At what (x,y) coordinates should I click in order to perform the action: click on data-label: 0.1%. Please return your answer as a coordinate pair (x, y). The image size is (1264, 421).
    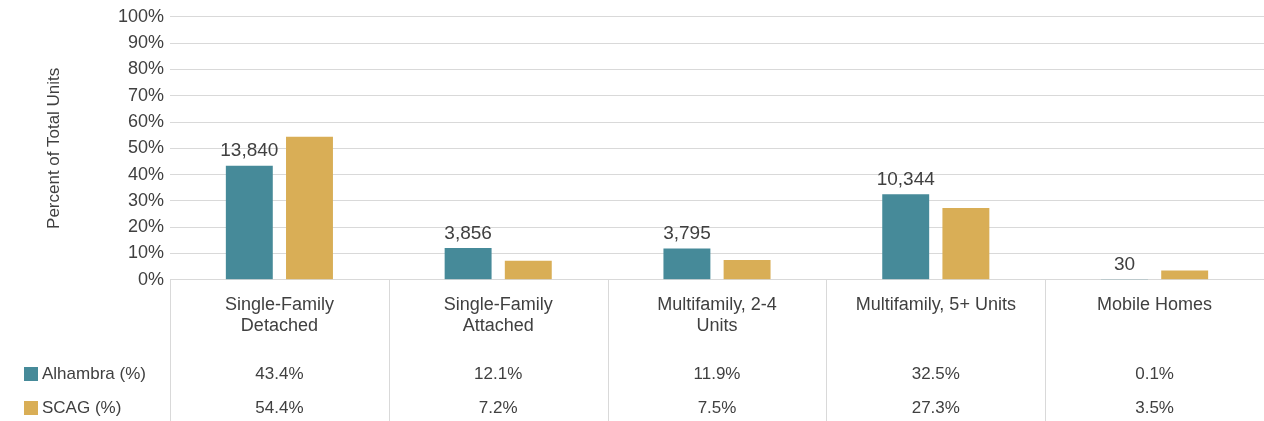
    Looking at the image, I should click on (1154, 373).